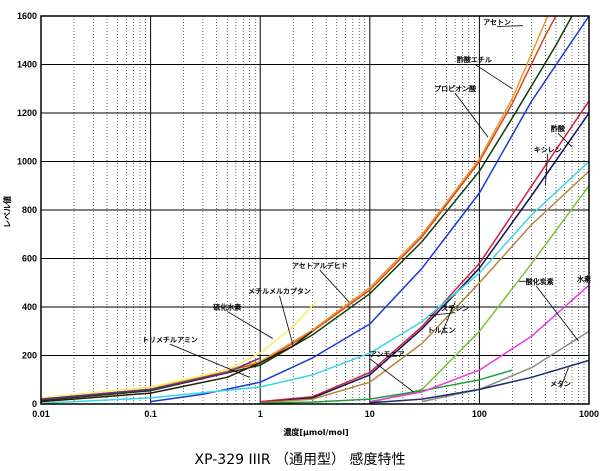 This screenshot has height=471, width=600. What do you see at coordinates (441, 330) in the screenshot?
I see `series-label: トルエン` at bounding box center [441, 330].